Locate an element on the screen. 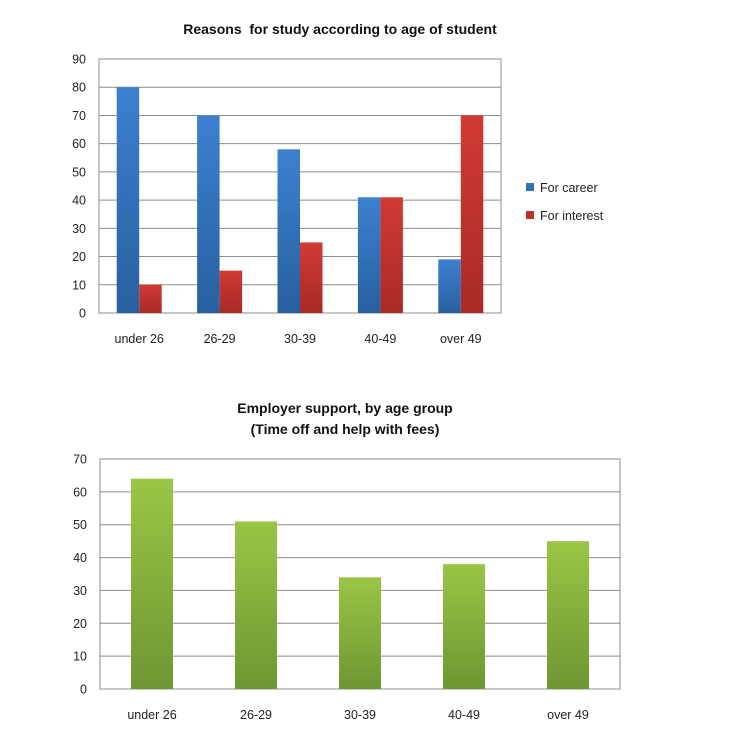 This screenshot has width=742, height=730. legend-label: For career is located at coordinates (569, 188).